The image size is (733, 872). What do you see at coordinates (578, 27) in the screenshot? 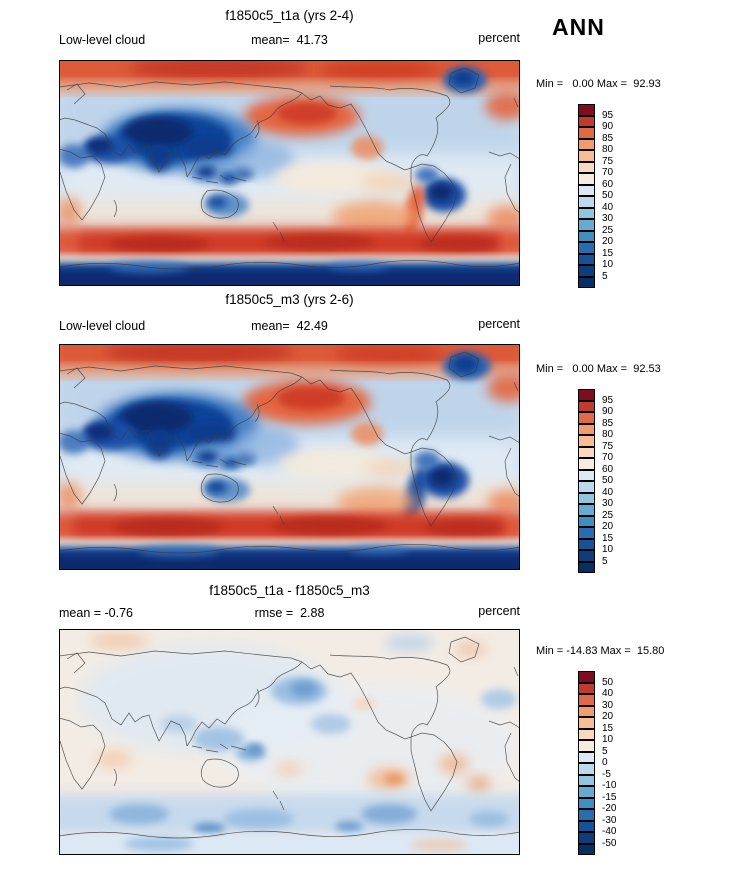
I see `season-label: ANN` at bounding box center [578, 27].